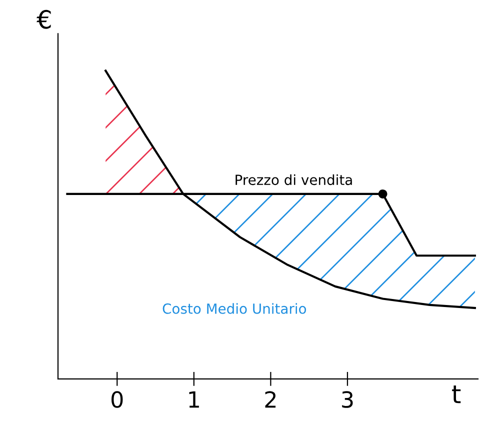 Image resolution: width=500 pixels, height=421 pixels. What do you see at coordinates (347, 399) in the screenshot?
I see `x-tick-label: 3` at bounding box center [347, 399].